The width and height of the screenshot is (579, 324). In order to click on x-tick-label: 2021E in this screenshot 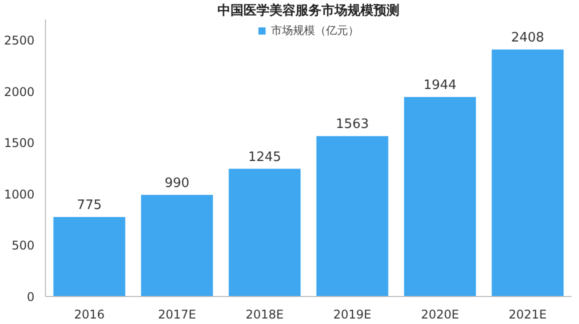, I will do `click(527, 315)`.